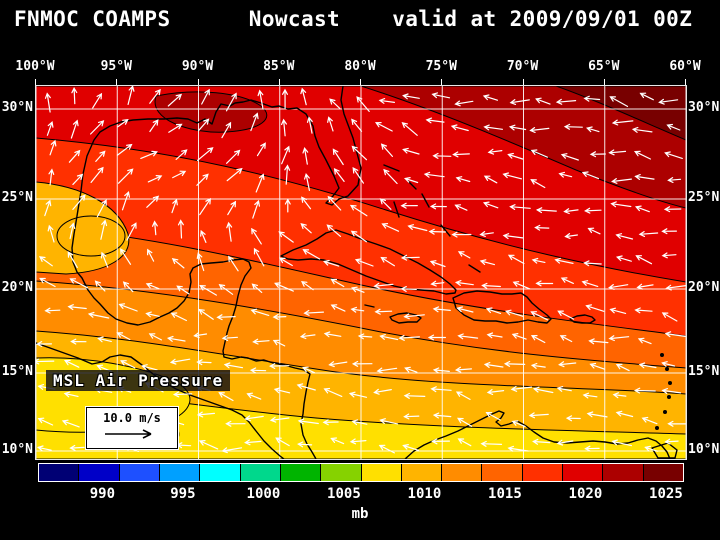  I want to click on colorbar-tick-label: 995, so click(183, 494).